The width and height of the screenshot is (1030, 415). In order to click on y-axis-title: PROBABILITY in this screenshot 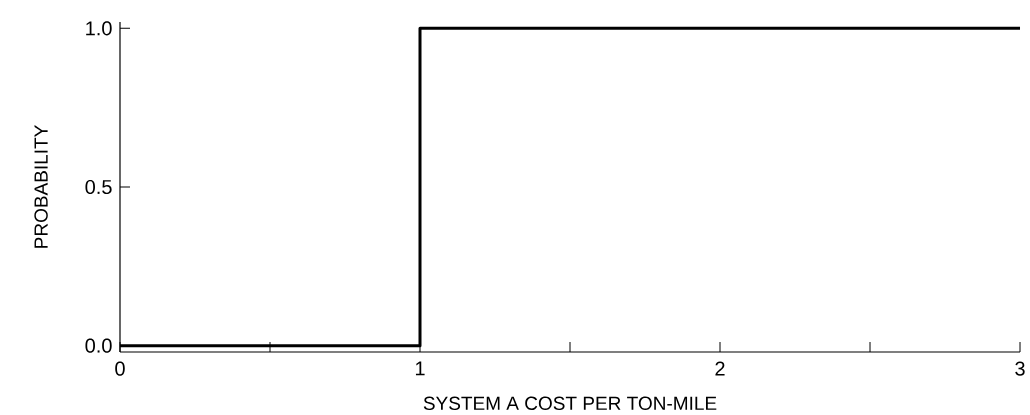, I will do `click(41, 186)`.